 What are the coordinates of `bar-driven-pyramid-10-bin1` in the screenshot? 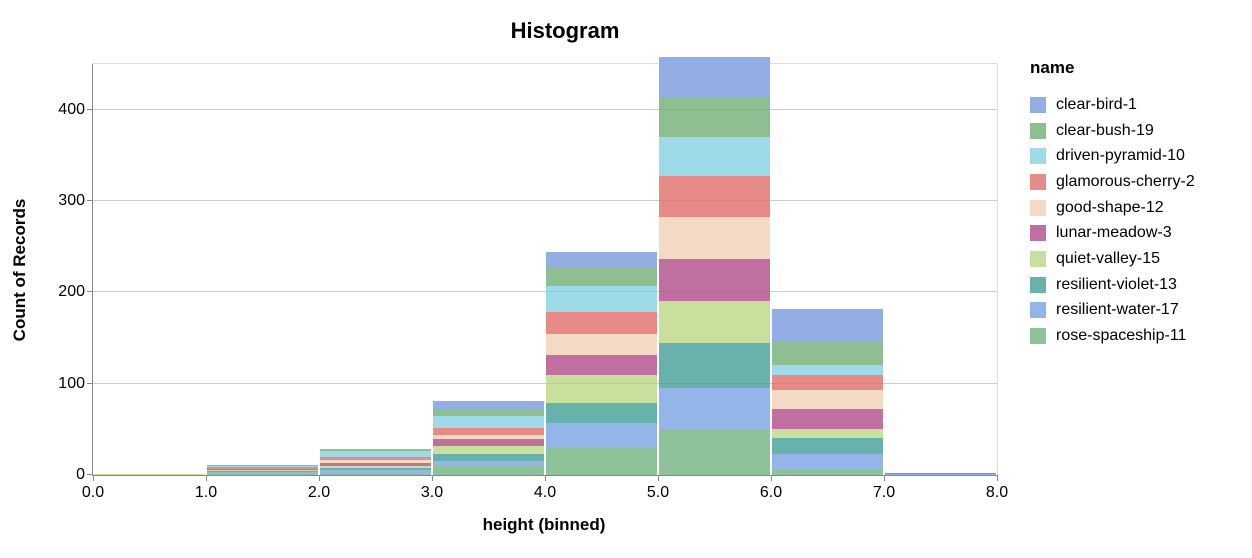 It's located at (262, 466).